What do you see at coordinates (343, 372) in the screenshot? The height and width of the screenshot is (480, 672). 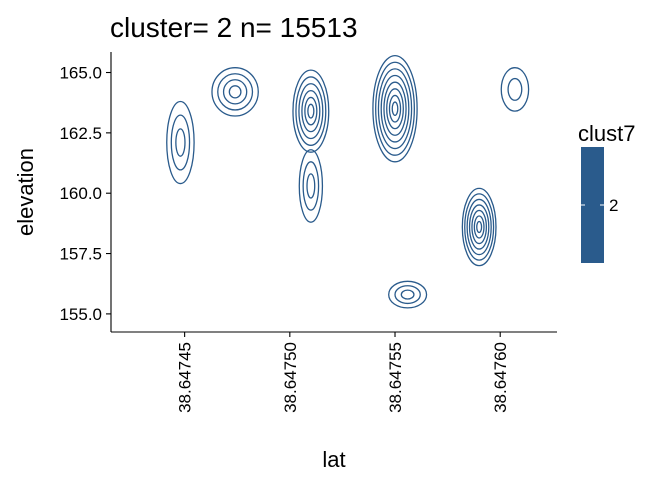 I see `x-axis-ticks: 38.64745 38.64750 38.64755 38.64760` at bounding box center [343, 372].